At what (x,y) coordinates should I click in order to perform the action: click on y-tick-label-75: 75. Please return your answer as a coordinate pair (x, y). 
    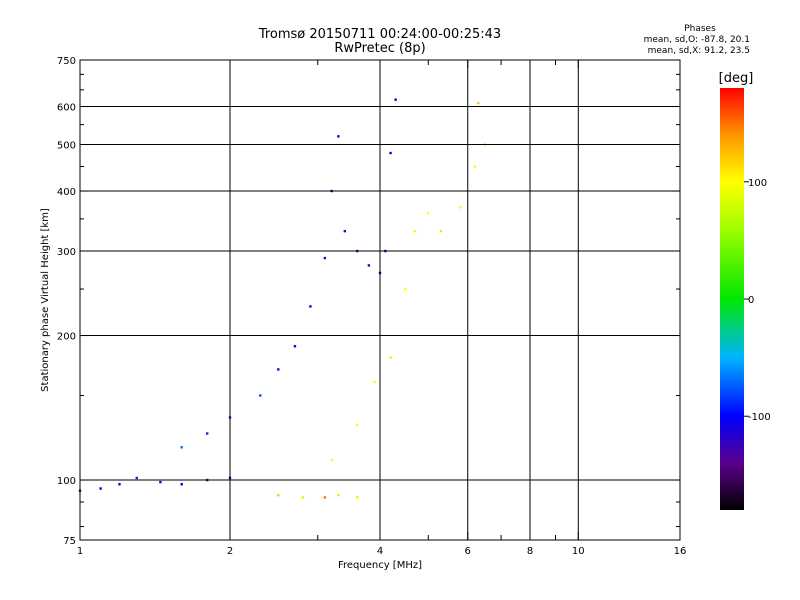
    Looking at the image, I should click on (69, 541).